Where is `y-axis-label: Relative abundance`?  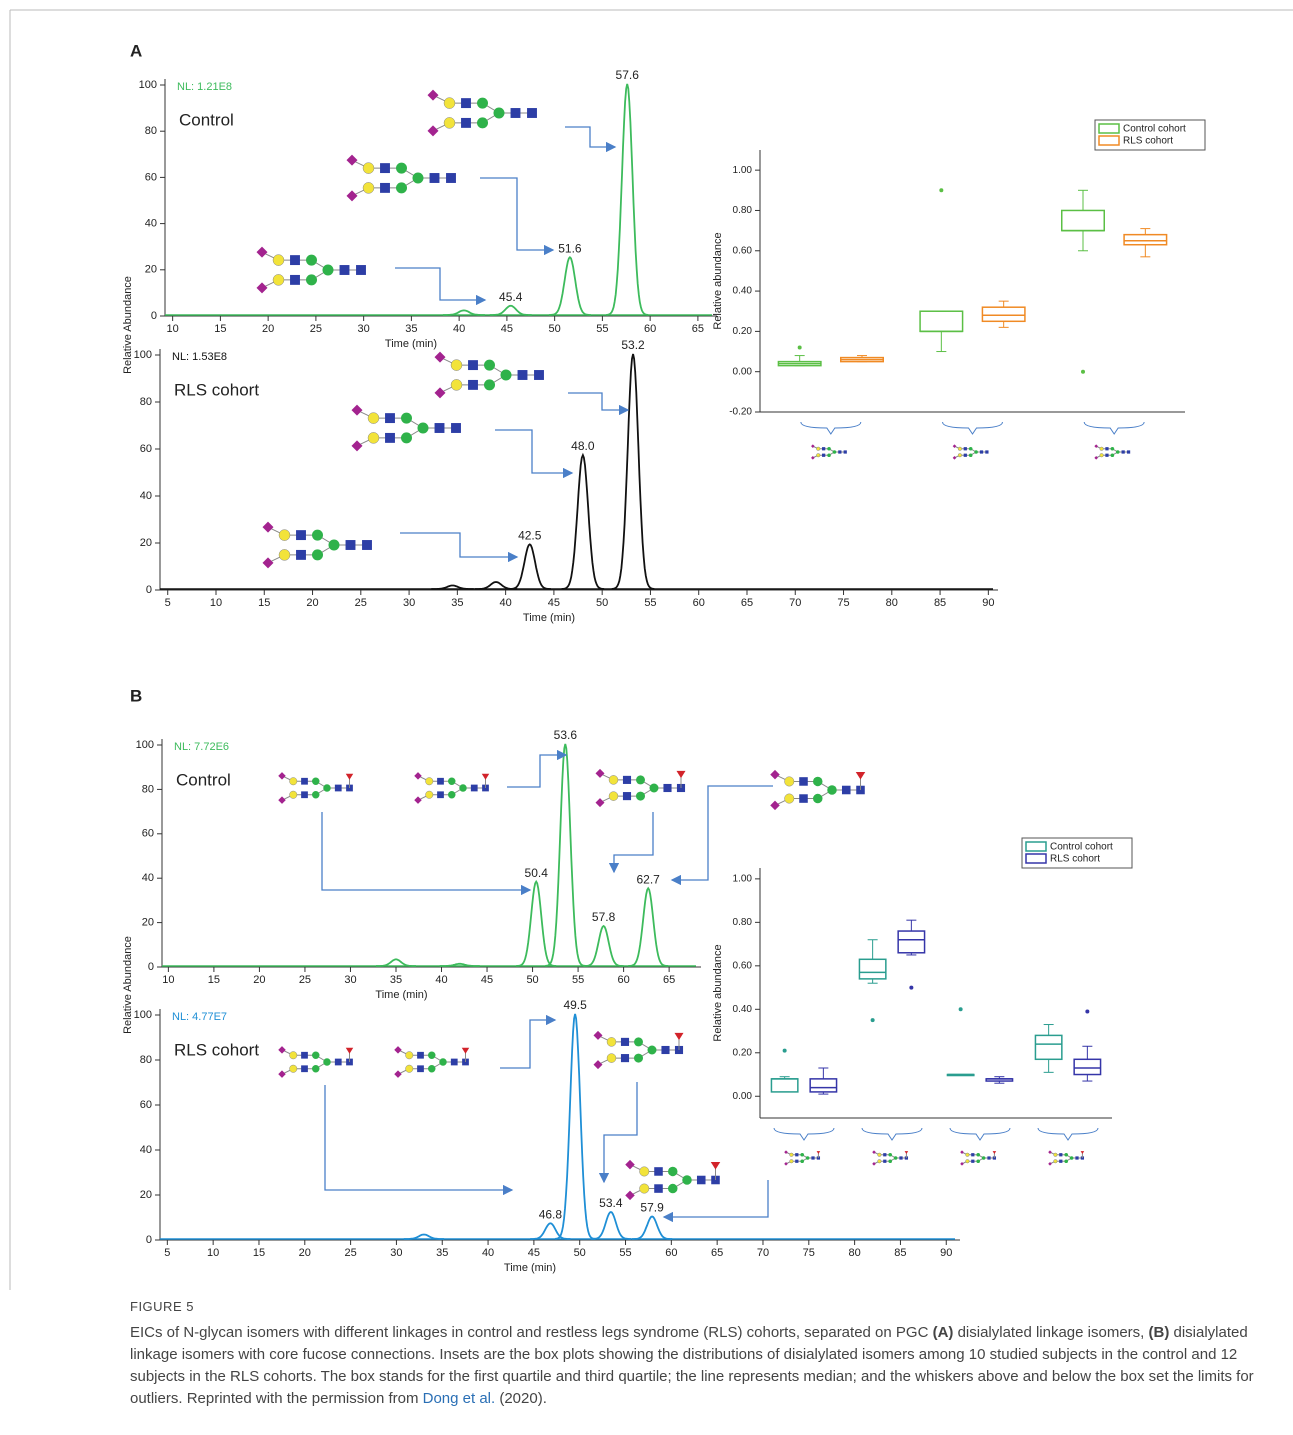 y-axis-label: Relative abundance is located at coordinates (718, 992).